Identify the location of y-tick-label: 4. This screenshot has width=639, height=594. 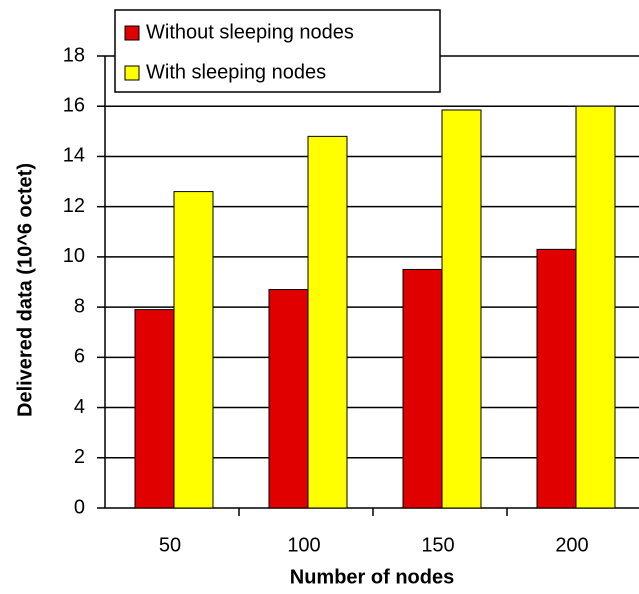
(79, 407).